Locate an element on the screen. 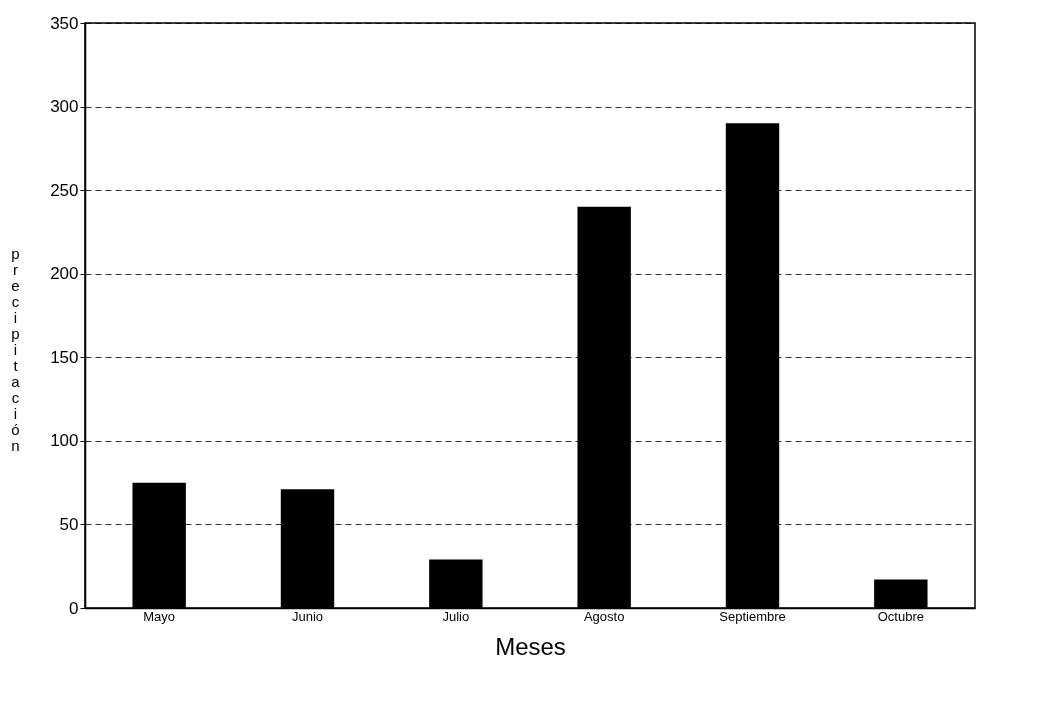  y-tick-label: 150 is located at coordinates (64, 357).